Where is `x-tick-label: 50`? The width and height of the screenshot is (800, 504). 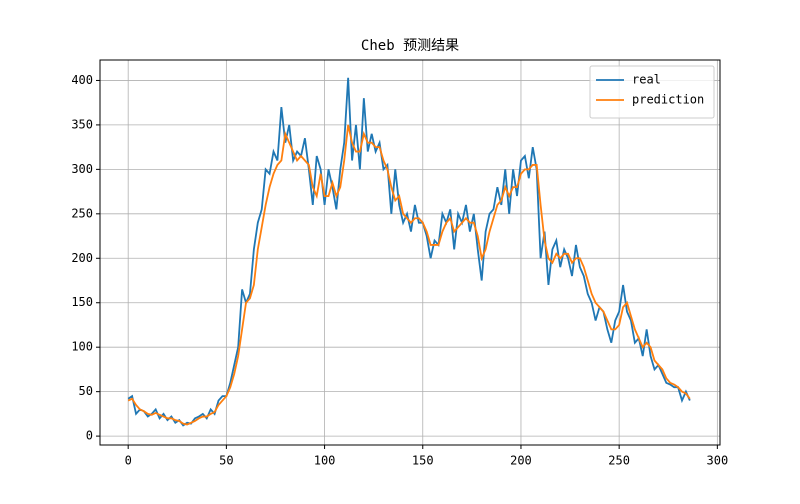
x-tick-label: 50 is located at coordinates (226, 461).